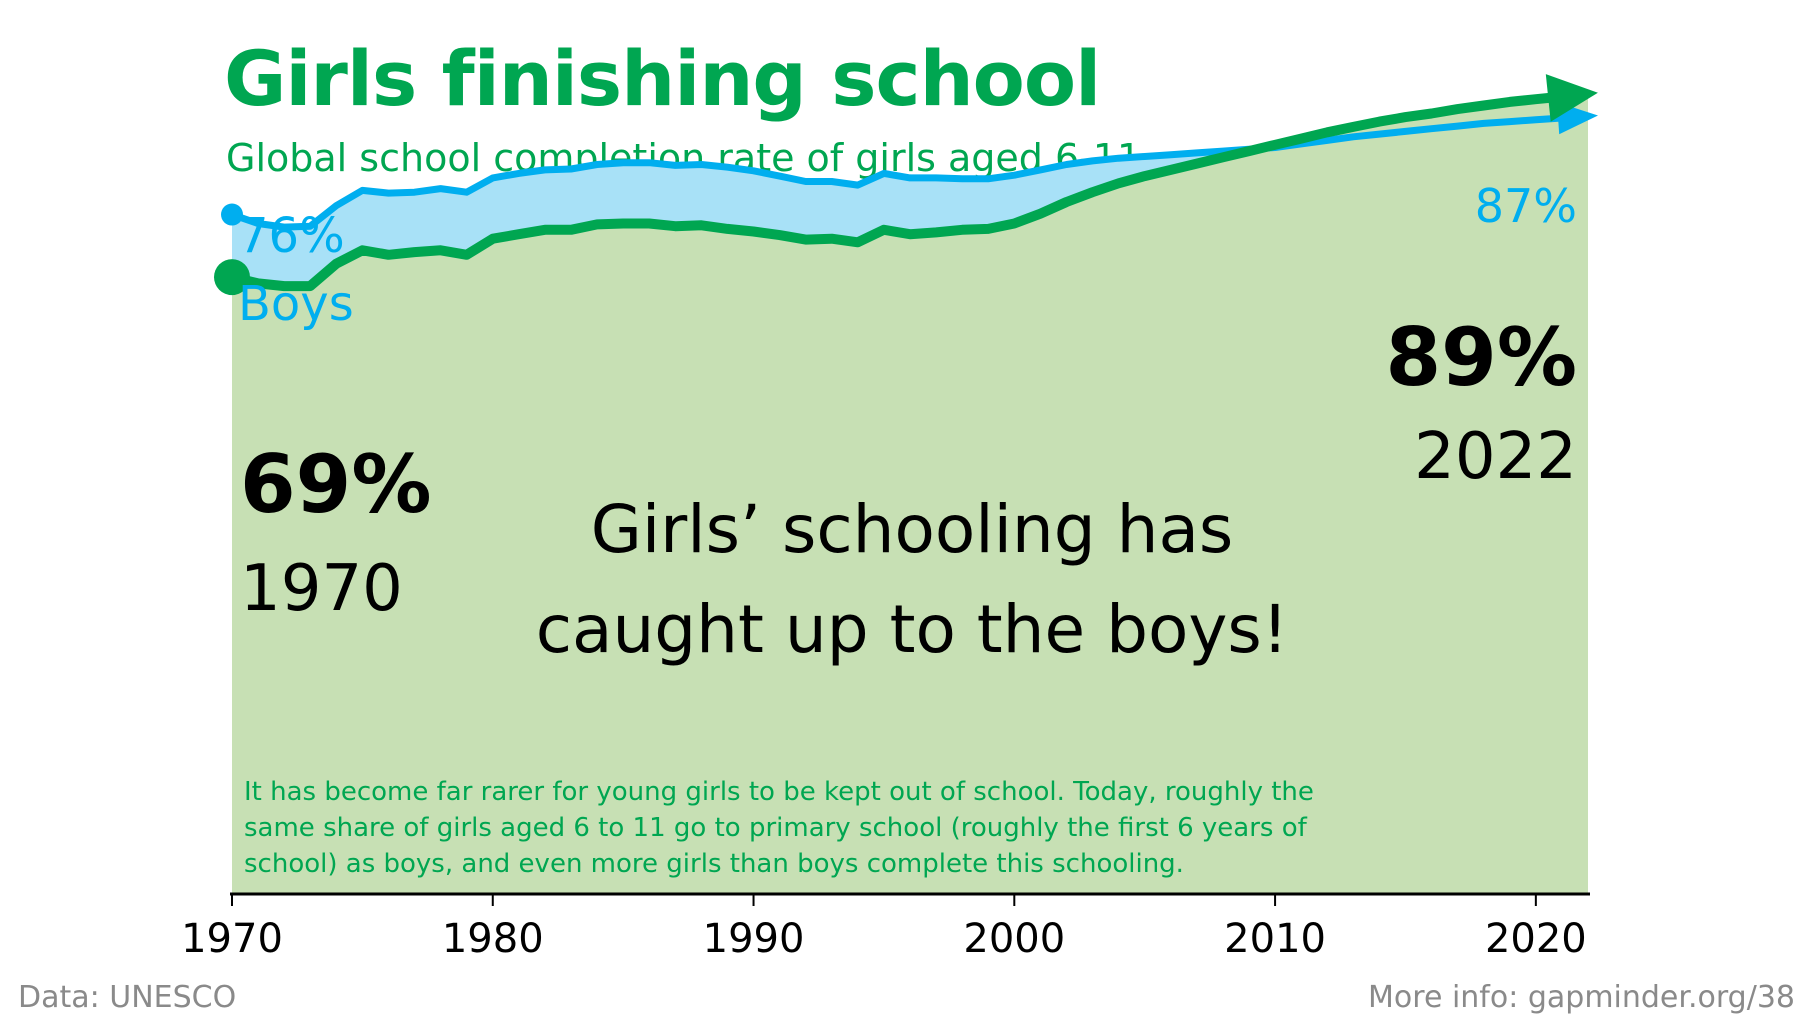 Image resolution: width=1813 pixels, height=1020 pixels. What do you see at coordinates (1571, 98) in the screenshot?
I see `girls-arrowhead` at bounding box center [1571, 98].